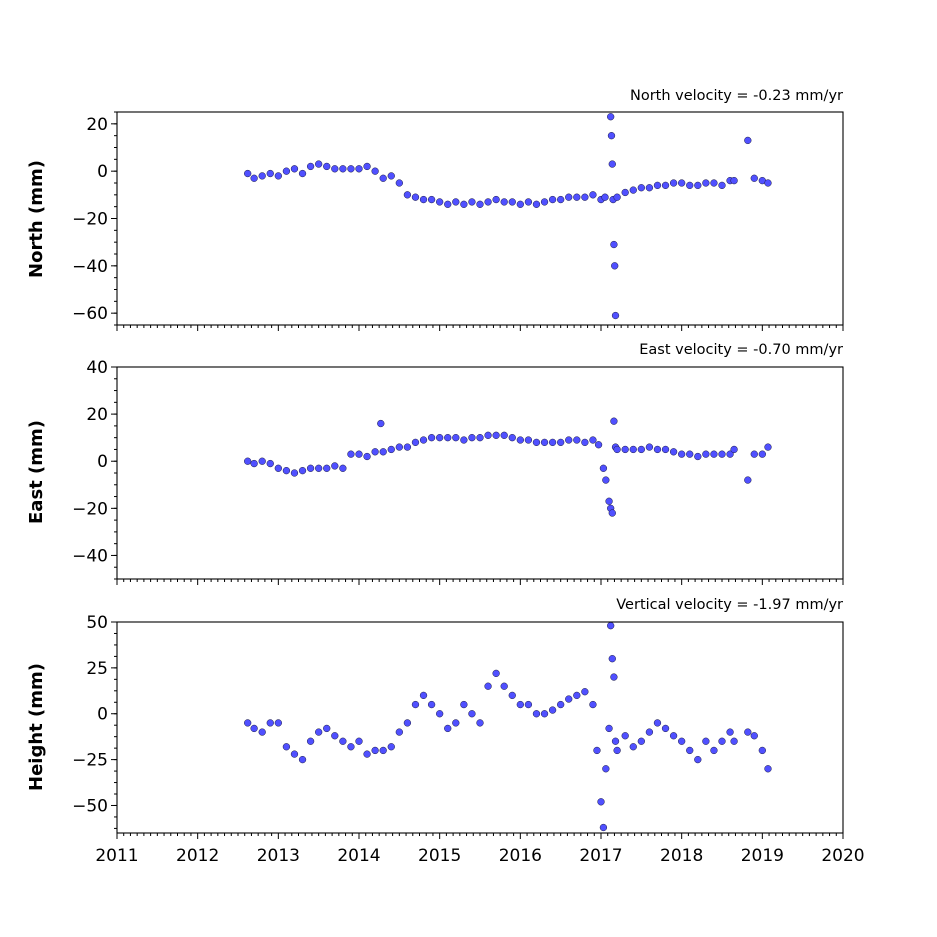  I want to click on height-y-tick-label: 25, so click(97, 669).